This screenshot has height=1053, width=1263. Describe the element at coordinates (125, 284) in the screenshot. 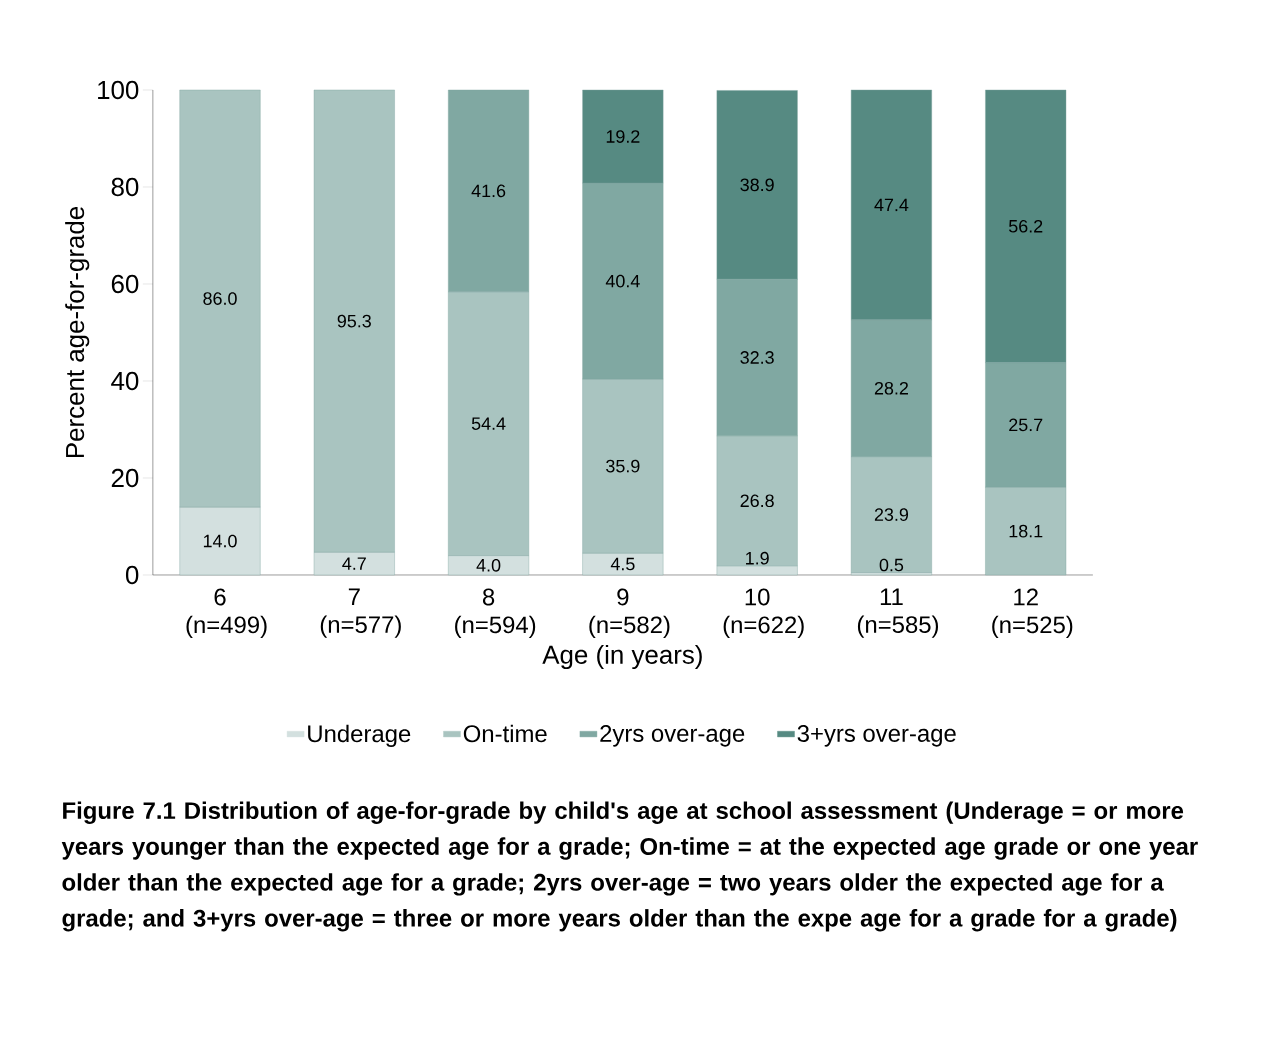

I see `y-tick-label: 60` at that location.